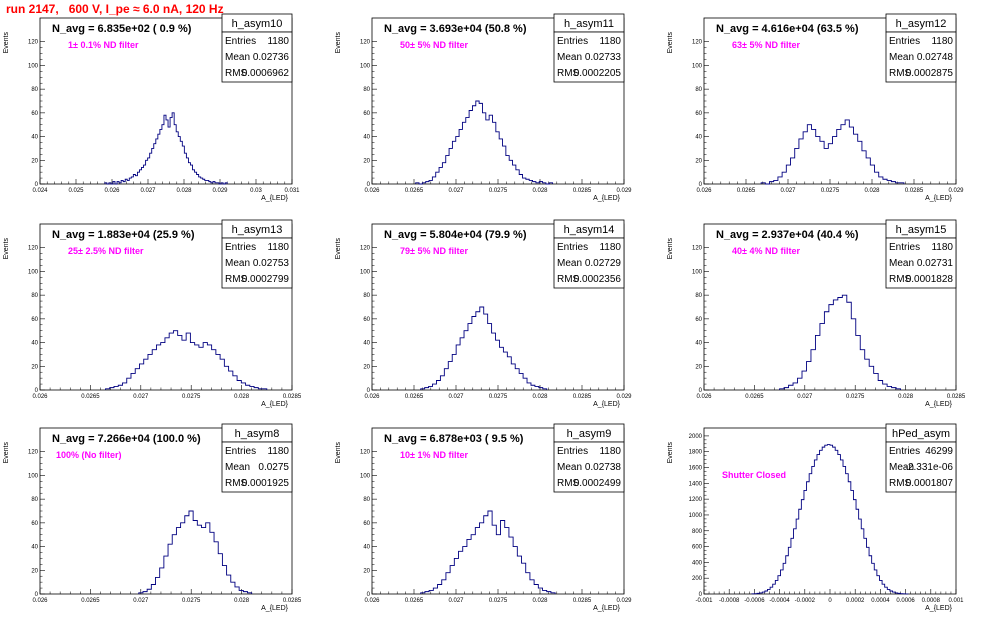 The height and width of the screenshot is (627, 996). I want to click on filter-annotation: 79± 5% ND filter, so click(434, 251).